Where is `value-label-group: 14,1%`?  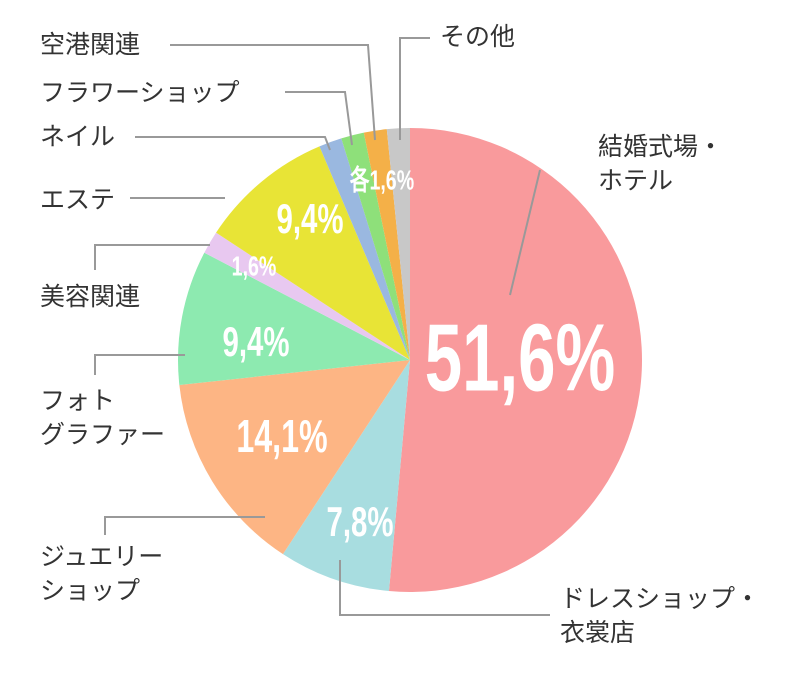 value-label-group: 14,1% is located at coordinates (281, 437).